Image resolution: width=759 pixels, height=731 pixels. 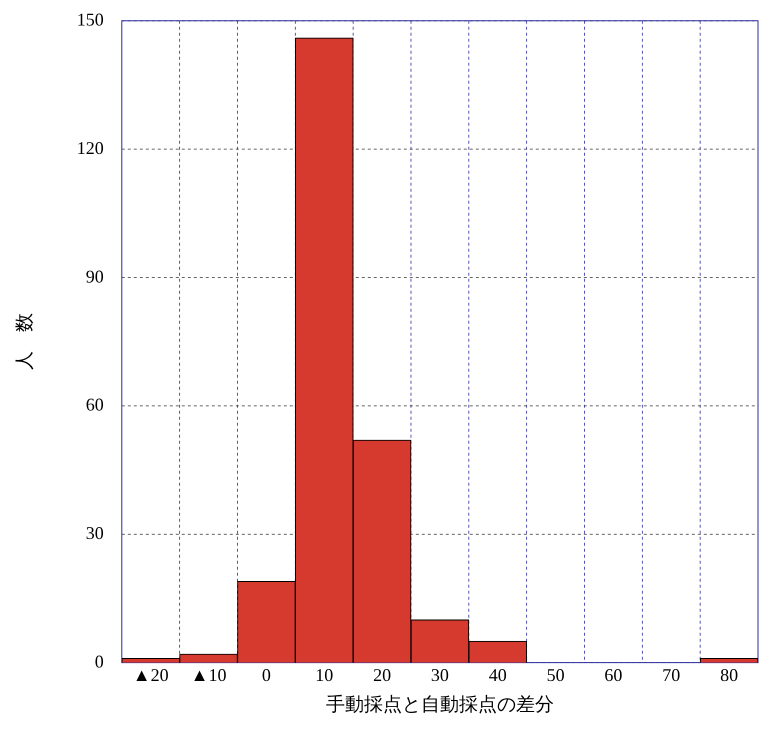 What do you see at coordinates (99, 661) in the screenshot?
I see `y-tick-label: 0` at bounding box center [99, 661].